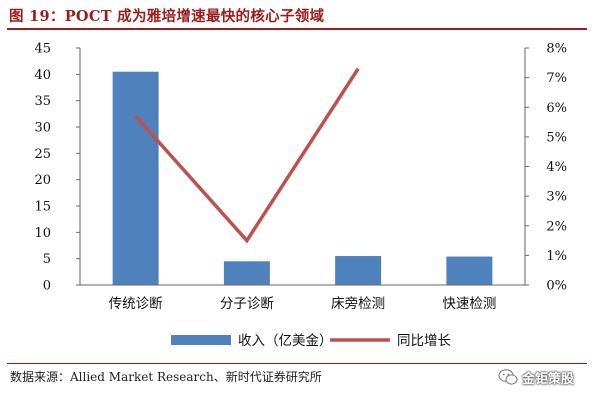 The height and width of the screenshot is (402, 594). I want to click on footer-rule, so click(297, 363).